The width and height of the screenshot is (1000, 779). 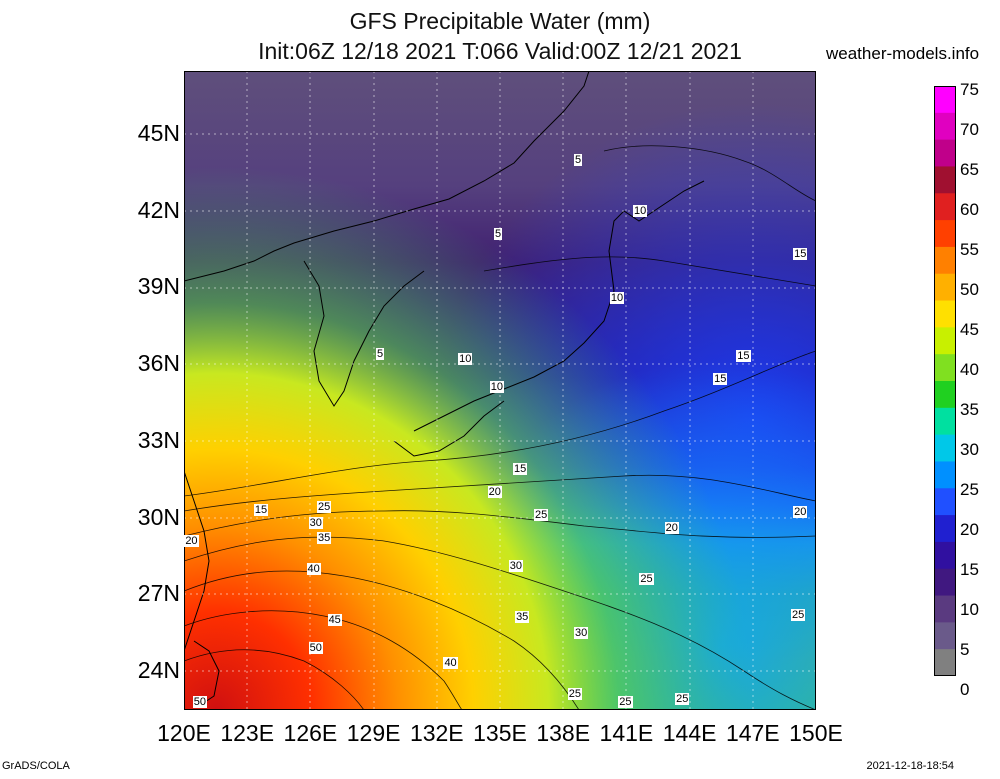 What do you see at coordinates (965, 689) in the screenshot?
I see `colorbar-tick-label: 0` at bounding box center [965, 689].